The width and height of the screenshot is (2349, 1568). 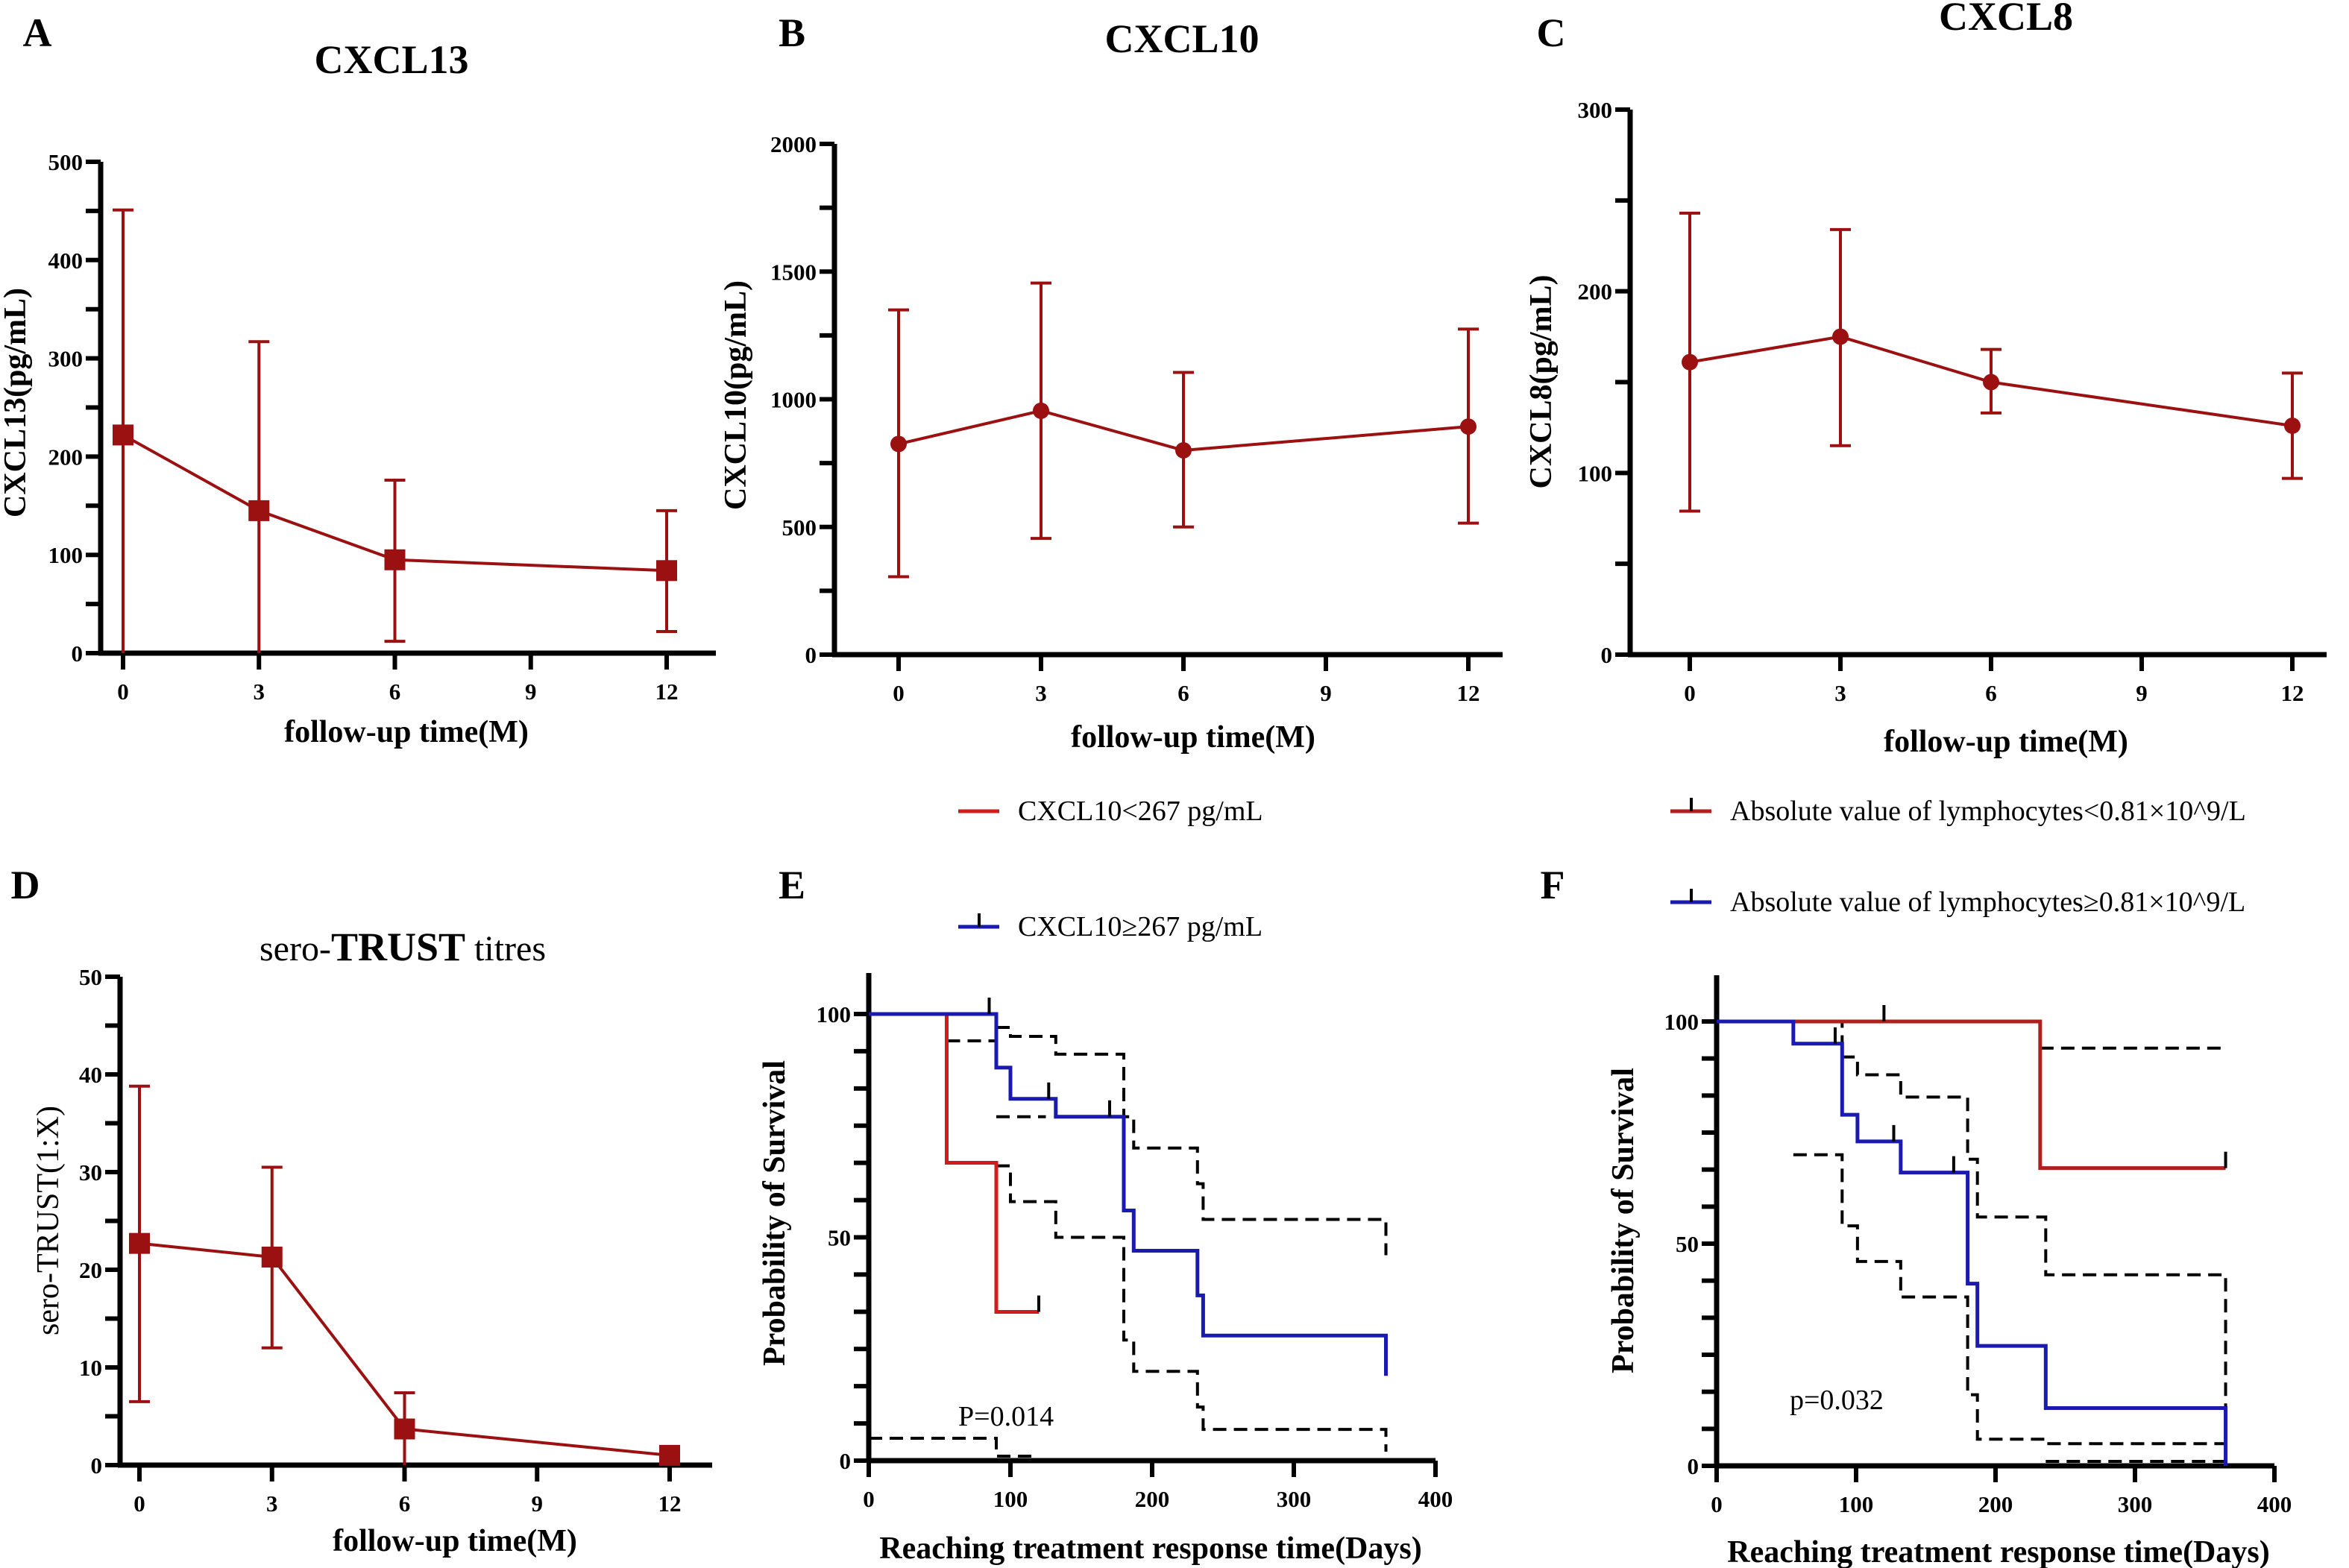 What do you see at coordinates (1553, 885) in the screenshot?
I see `panel-letter: F` at bounding box center [1553, 885].